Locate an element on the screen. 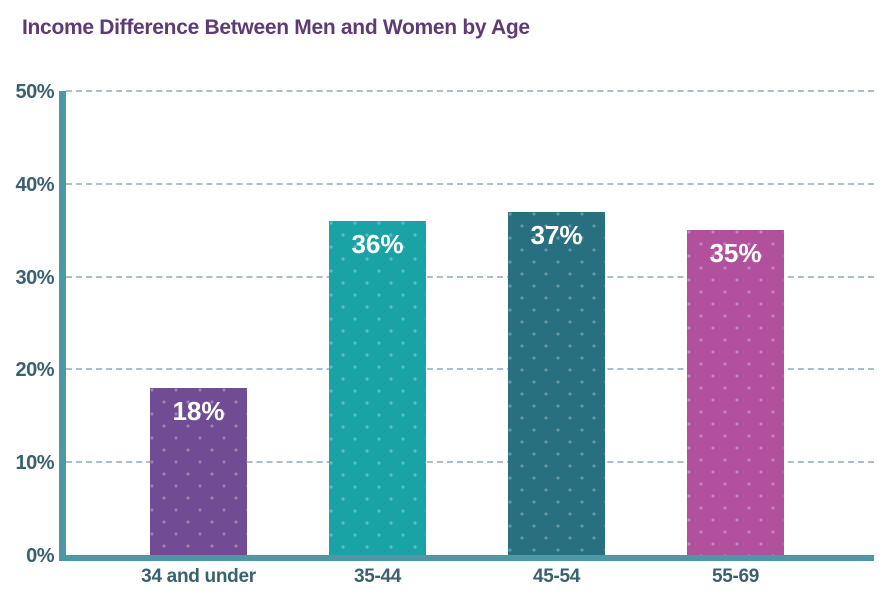 The width and height of the screenshot is (890, 607). bar: 18% is located at coordinates (198, 471).